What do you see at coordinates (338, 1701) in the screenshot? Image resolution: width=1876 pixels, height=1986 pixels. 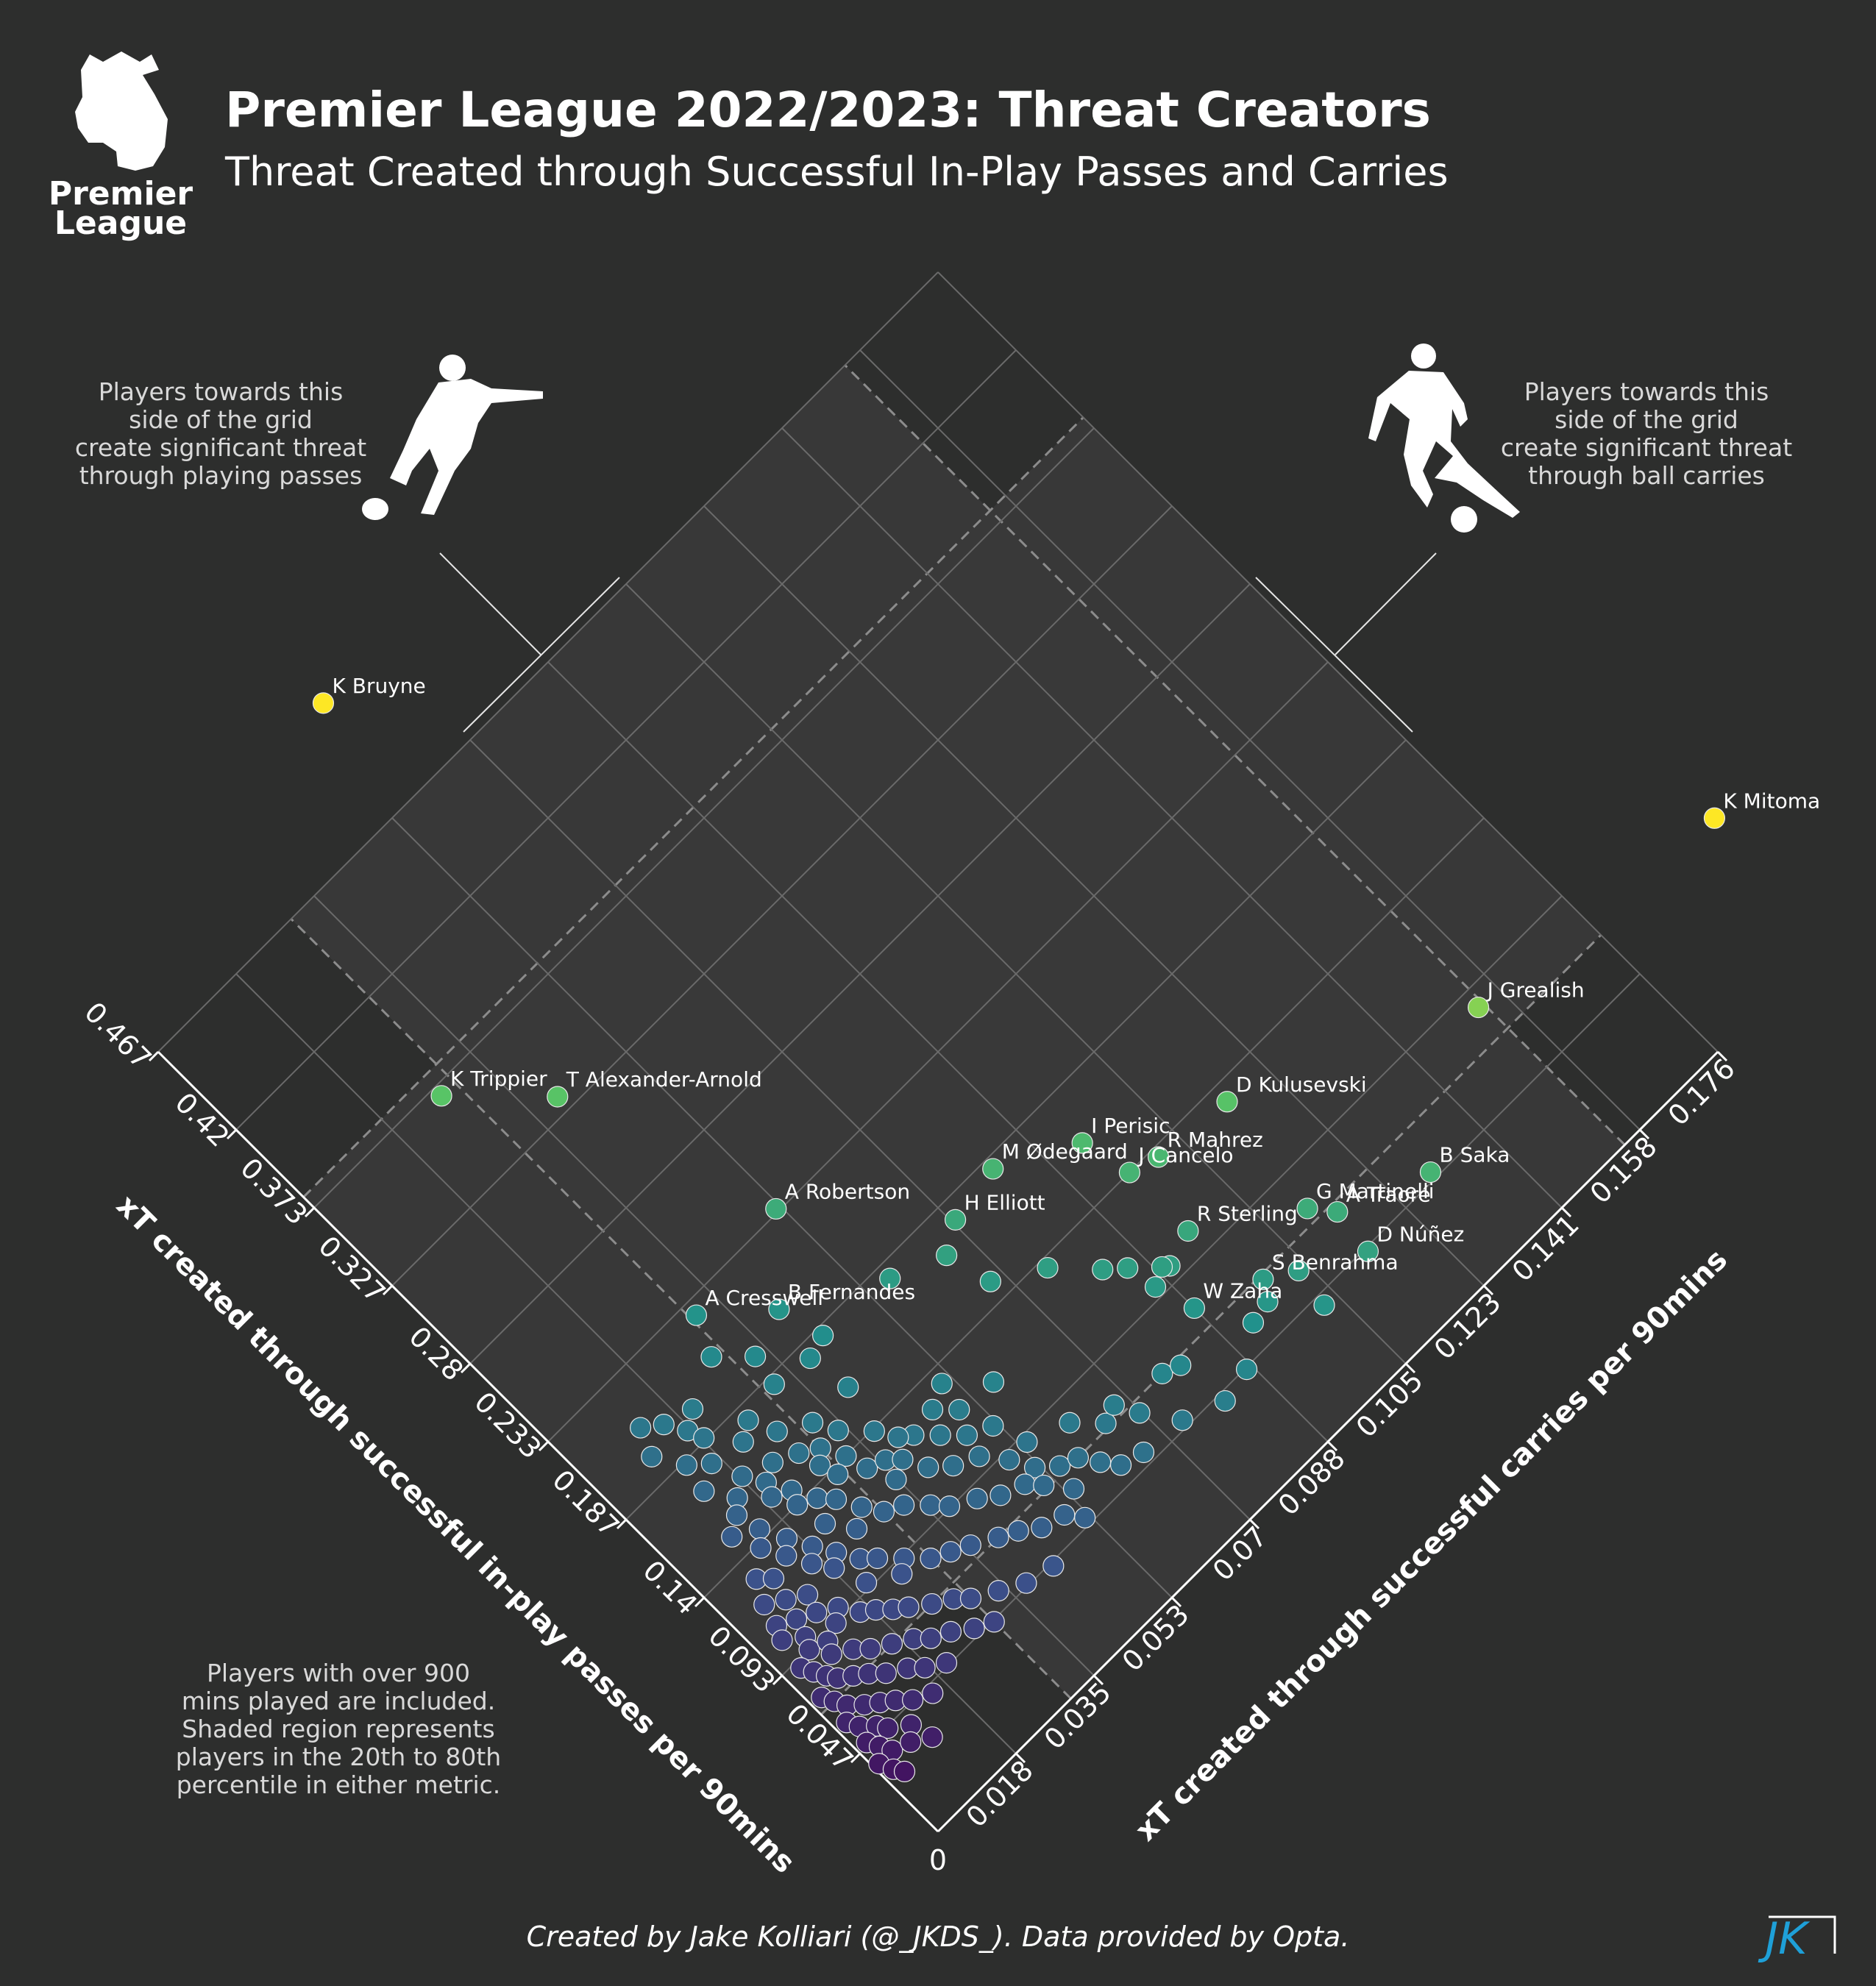 I see `note-method-line-2: mins played are included.` at bounding box center [338, 1701].